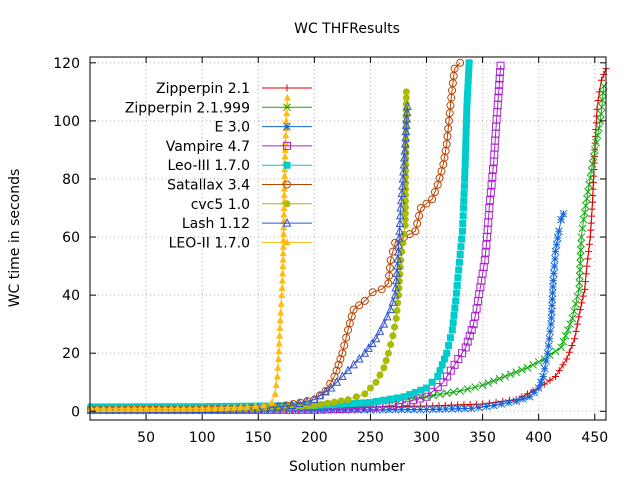  What do you see at coordinates (239, 166) in the screenshot?
I see `legend-entry: Leo-III 1.7.0` at bounding box center [239, 166].